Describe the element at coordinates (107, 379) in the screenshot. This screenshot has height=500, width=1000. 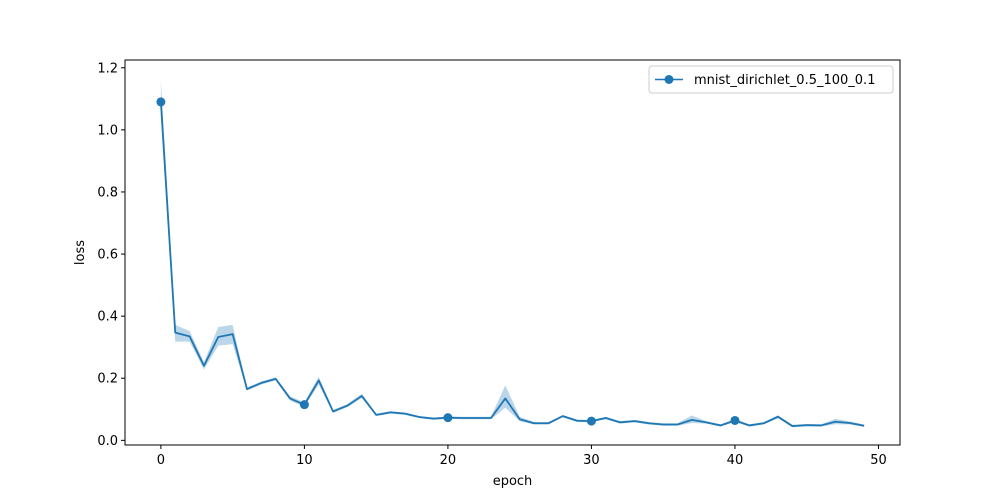
I see `y-tick-label: 0.2` at that location.